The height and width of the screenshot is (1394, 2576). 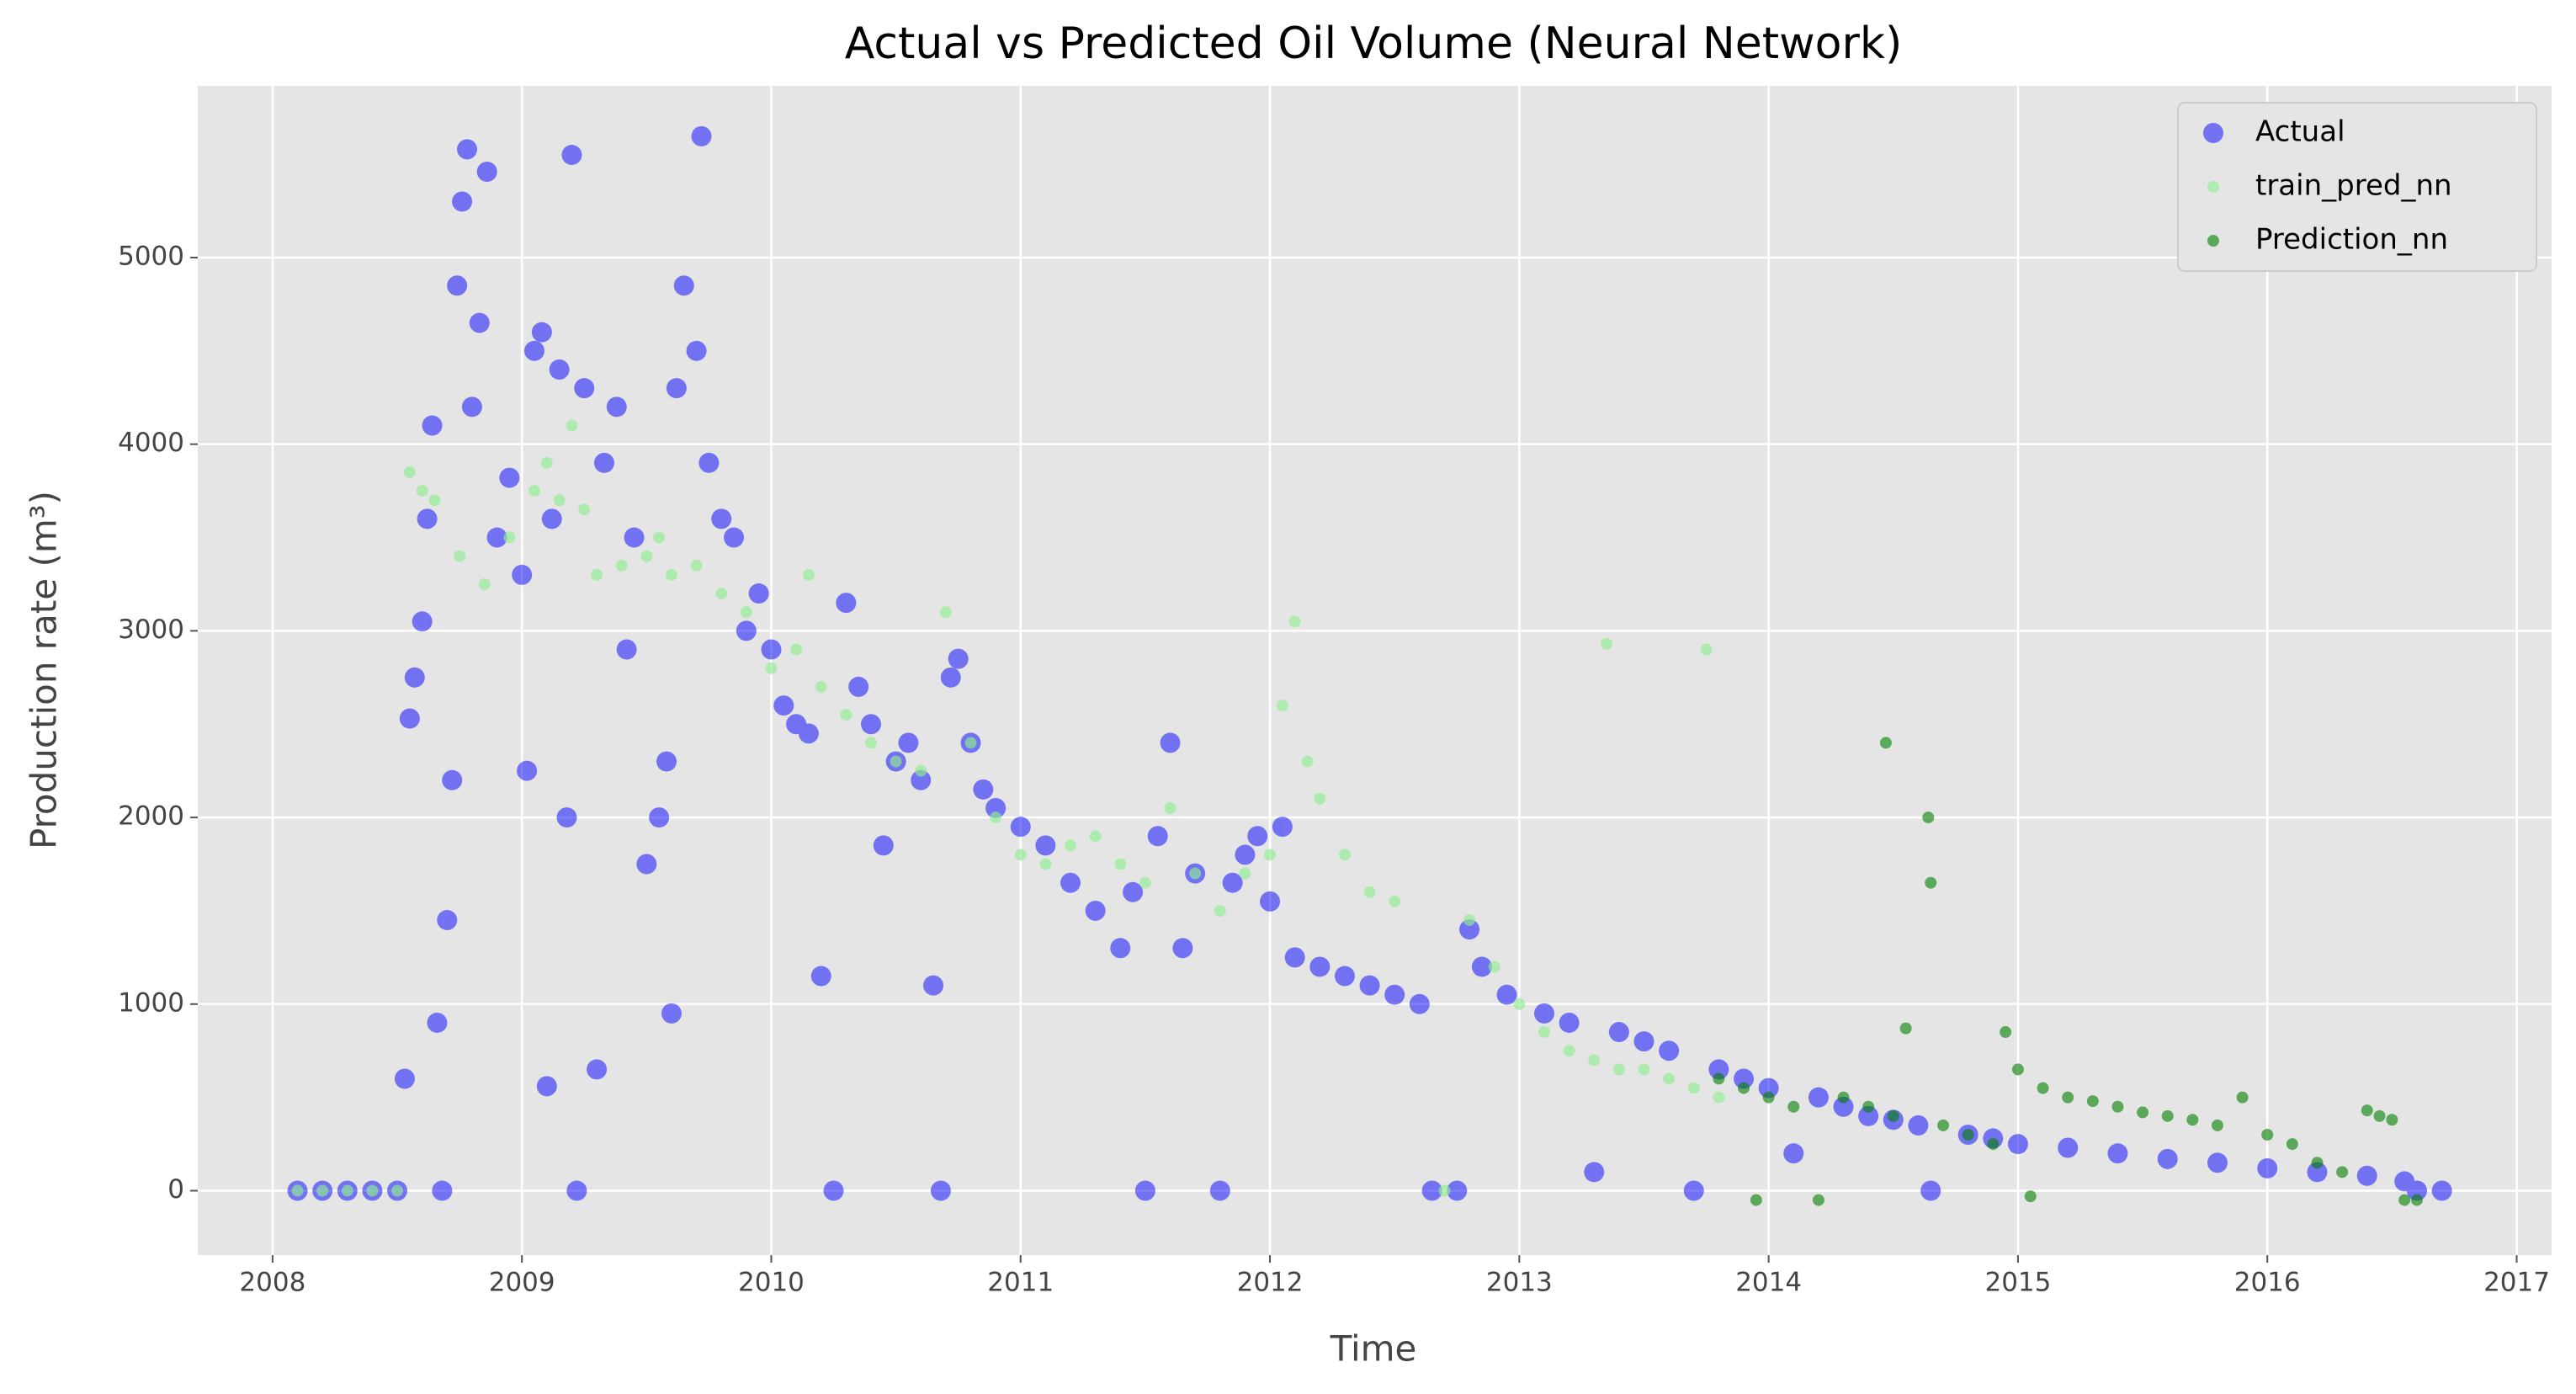 What do you see at coordinates (151, 630) in the screenshot?
I see `y-tick-label: 3000` at bounding box center [151, 630].